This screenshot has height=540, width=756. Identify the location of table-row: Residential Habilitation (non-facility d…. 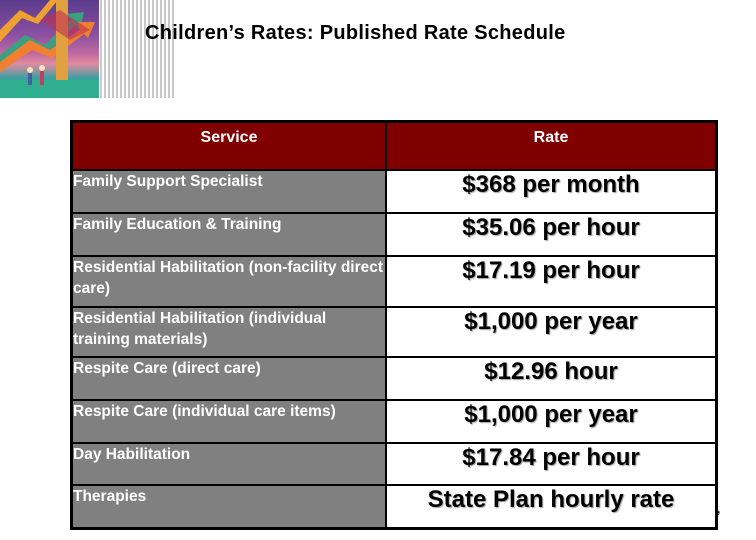
(394, 281).